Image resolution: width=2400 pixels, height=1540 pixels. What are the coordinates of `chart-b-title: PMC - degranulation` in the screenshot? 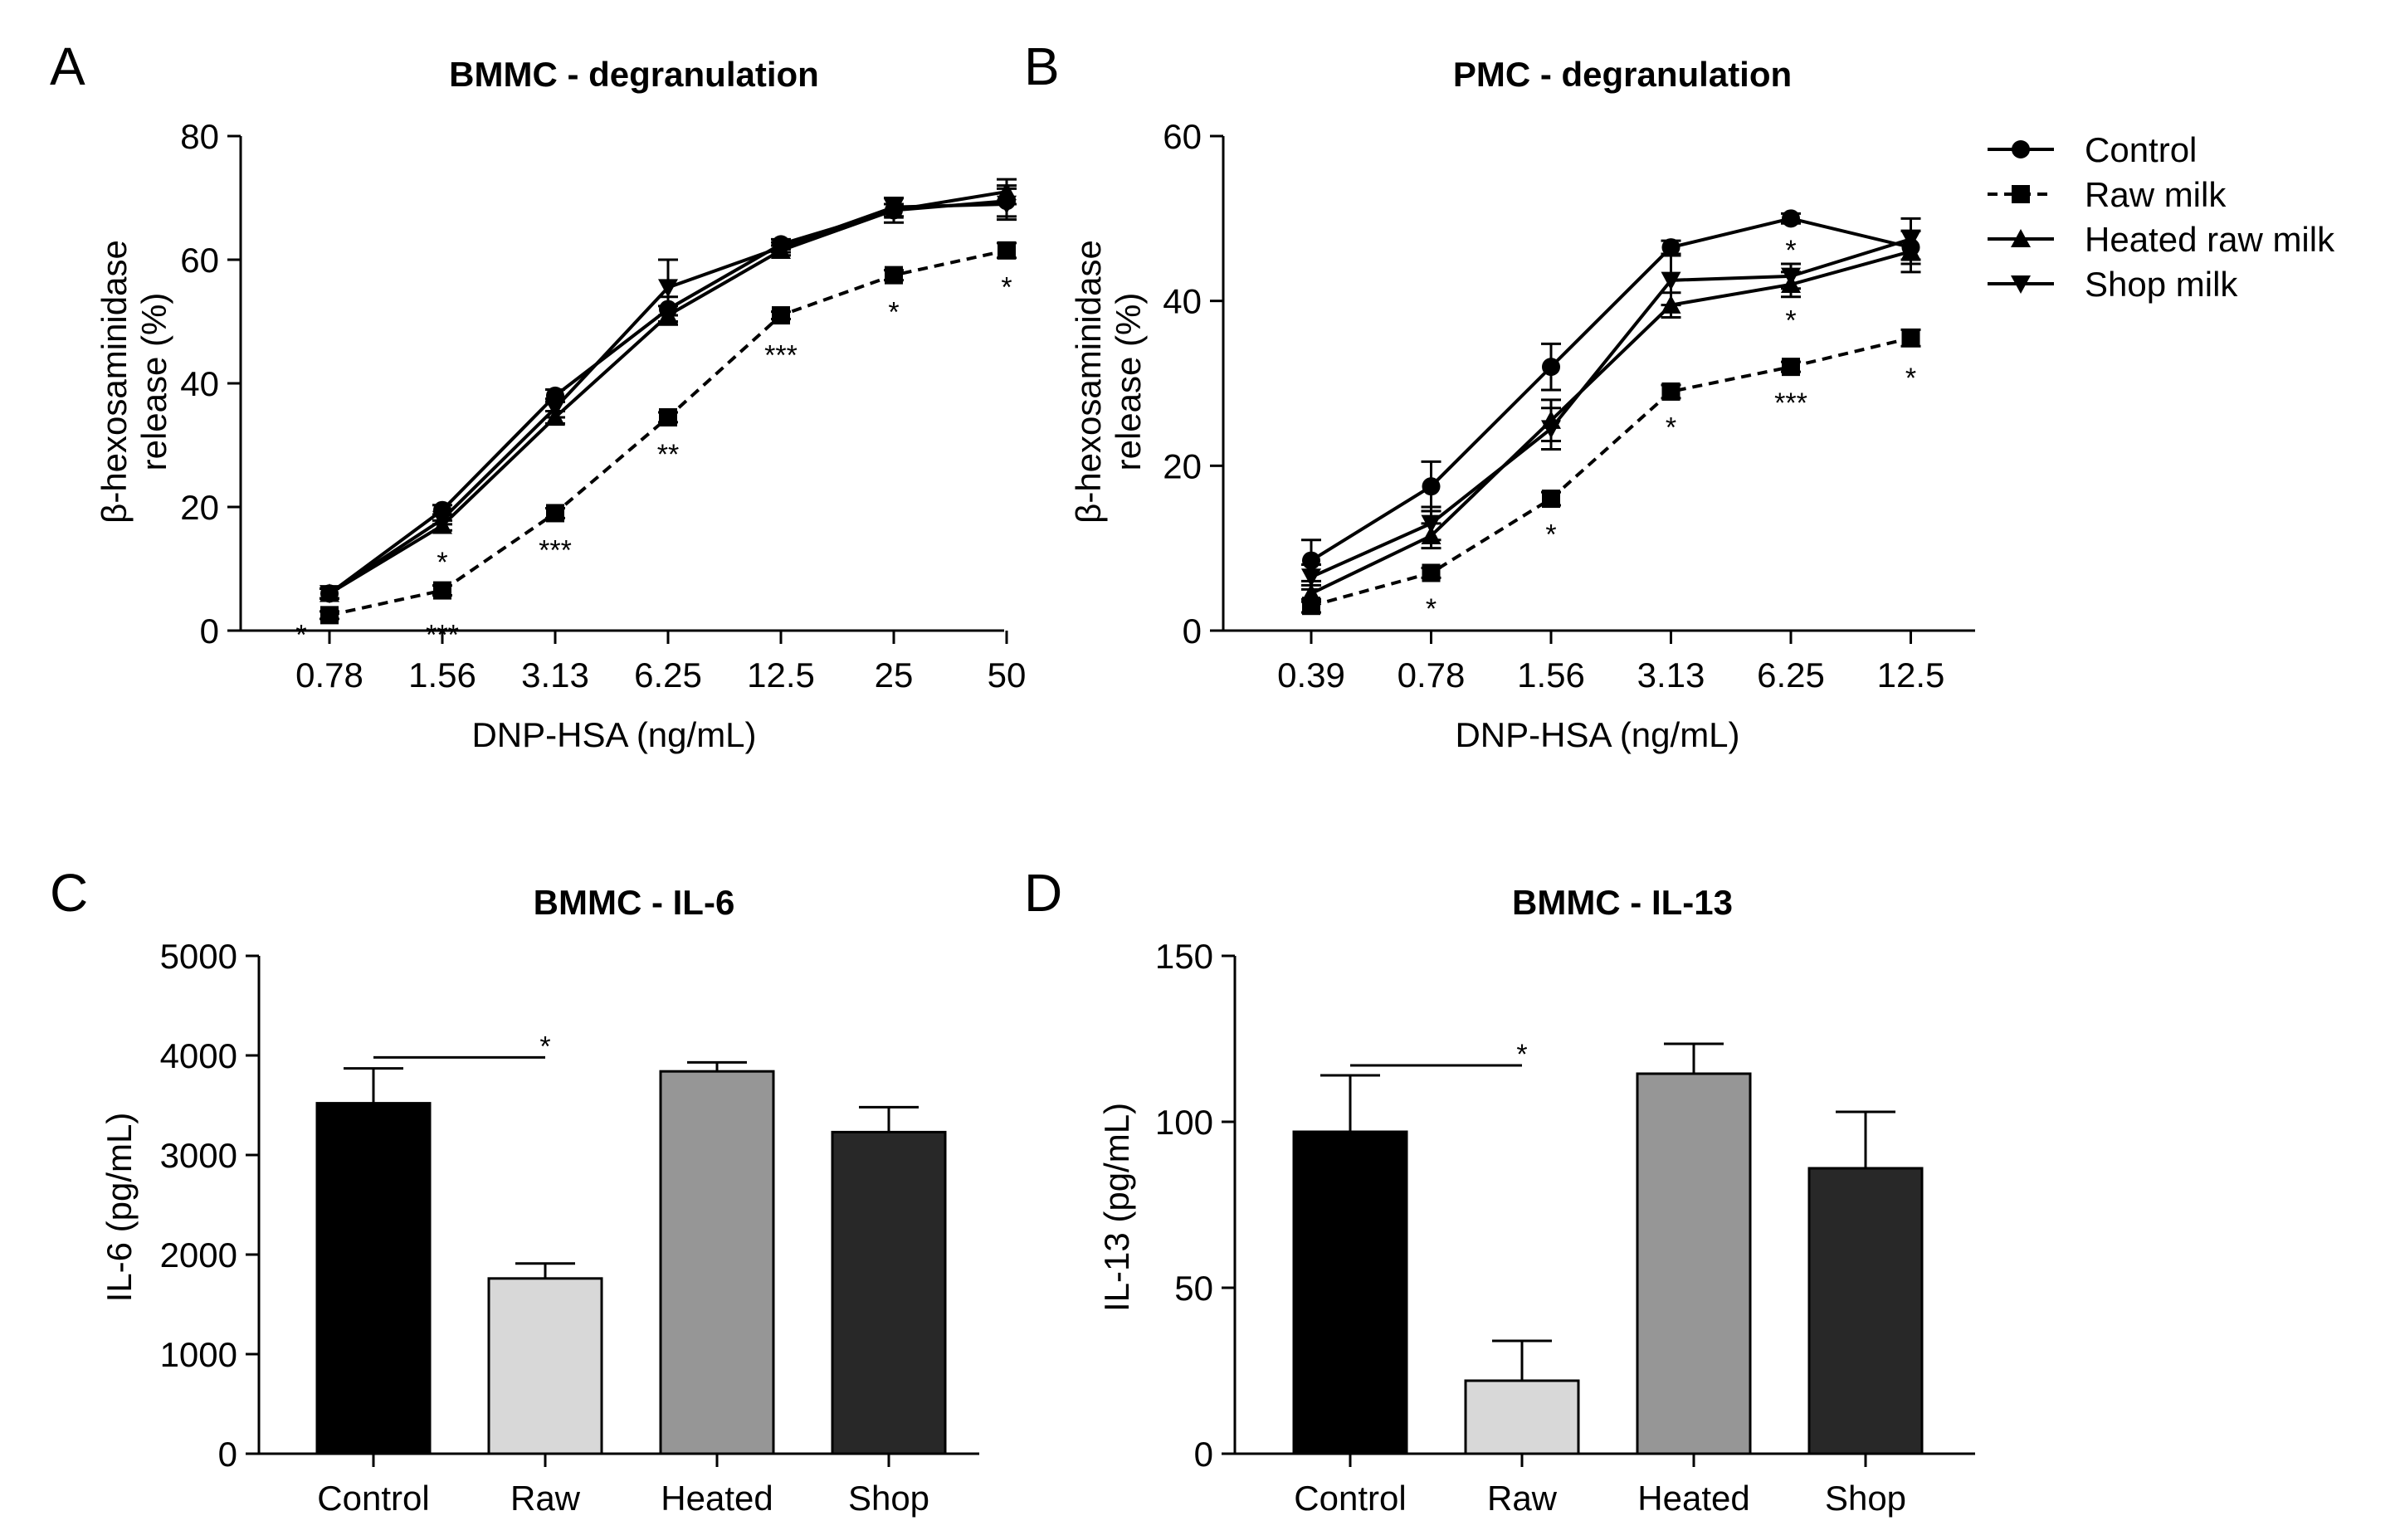 It's located at (1623, 74).